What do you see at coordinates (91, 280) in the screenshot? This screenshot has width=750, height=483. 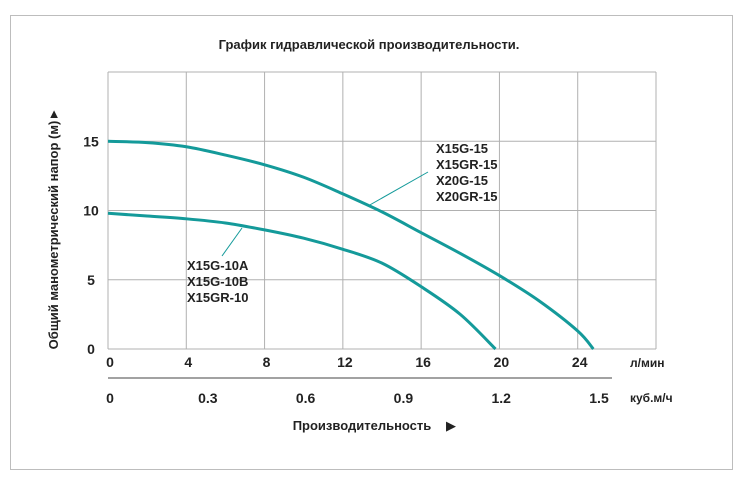 I see `y-tick-label: 5` at bounding box center [91, 280].